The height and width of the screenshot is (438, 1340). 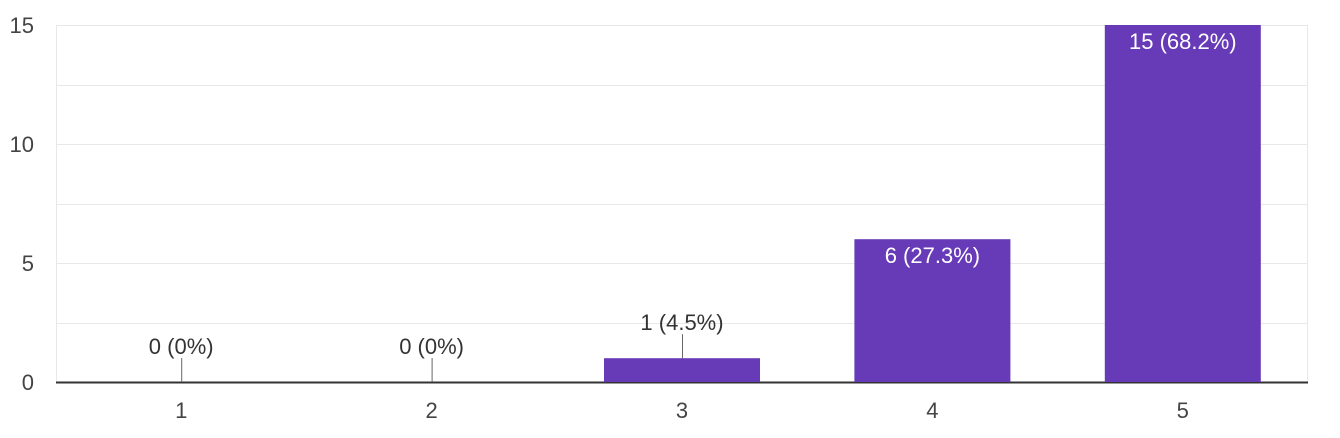 I want to click on x-tick-label: 1, so click(x=181, y=410).